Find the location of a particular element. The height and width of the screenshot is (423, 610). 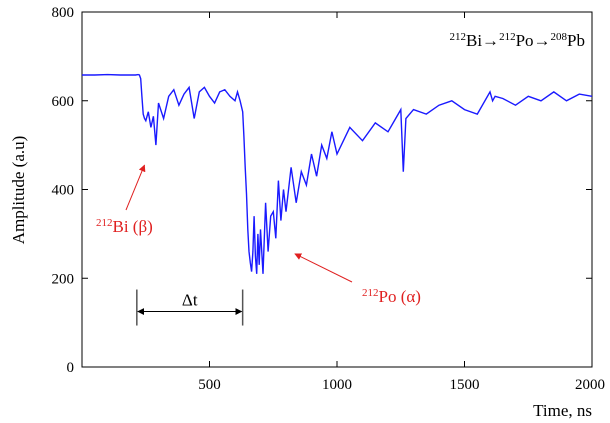

label-text: Bi→ is located at coordinates (482, 40).